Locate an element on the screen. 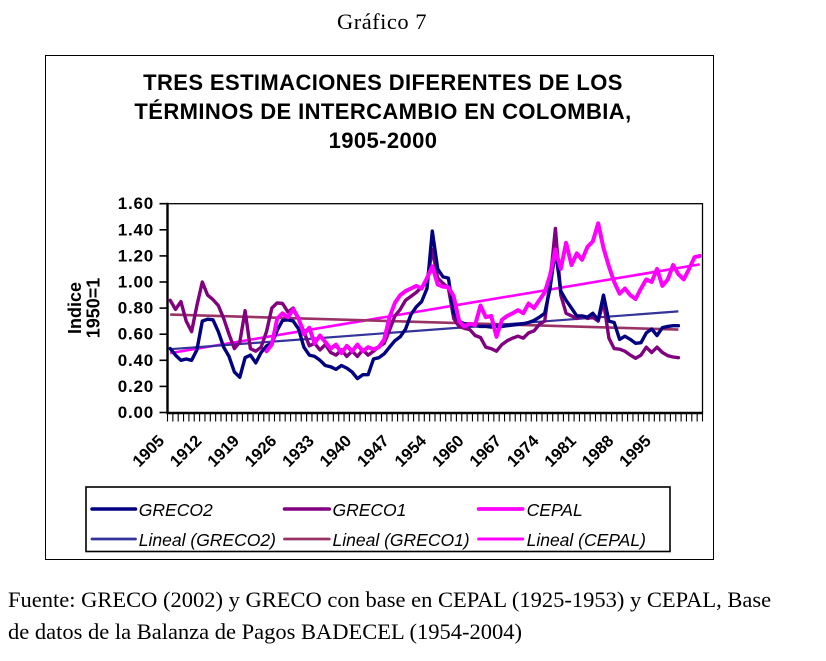  svg-text: 1905 is located at coordinates (148, 451).